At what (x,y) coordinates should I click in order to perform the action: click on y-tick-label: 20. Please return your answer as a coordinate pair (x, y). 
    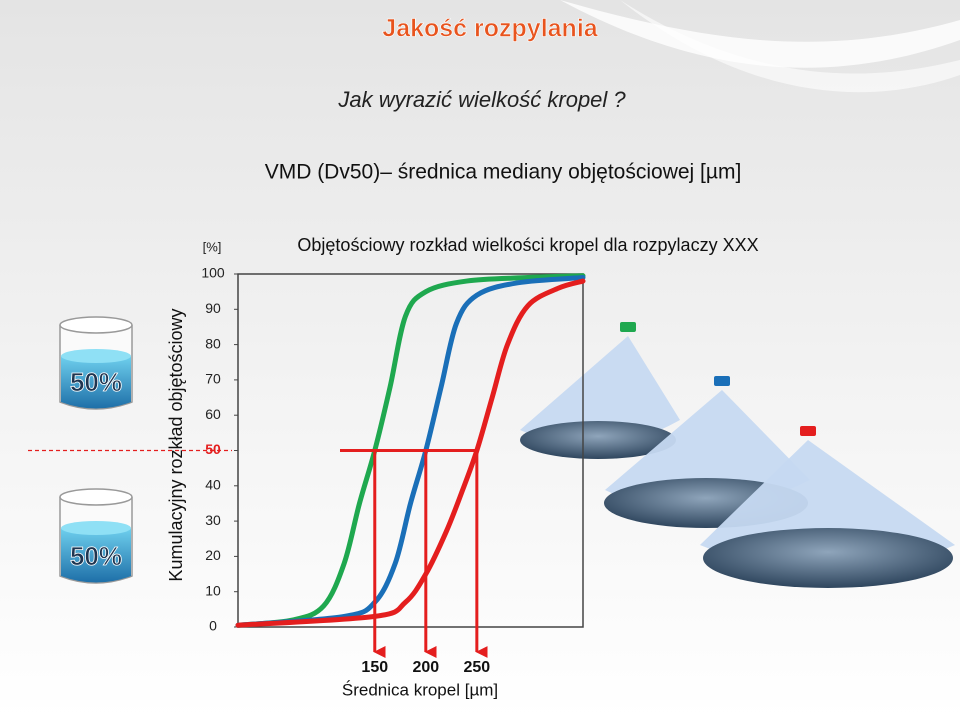
    Looking at the image, I should click on (213, 555).